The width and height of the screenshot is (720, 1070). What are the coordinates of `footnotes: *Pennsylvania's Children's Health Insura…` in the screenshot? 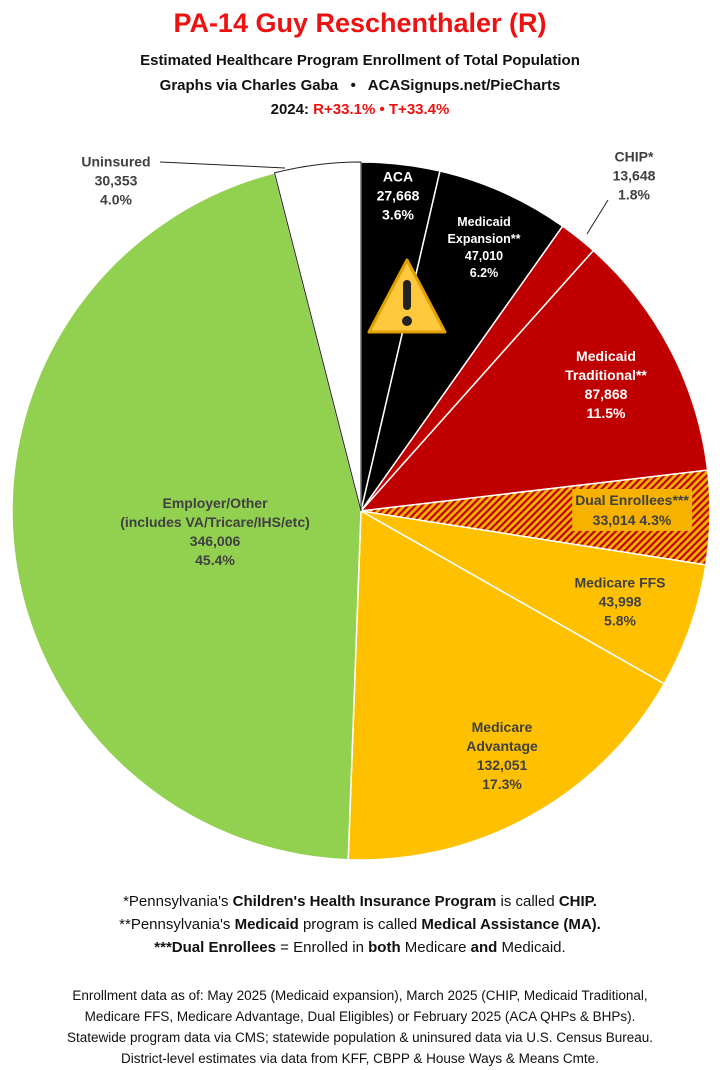 It's located at (360, 924).